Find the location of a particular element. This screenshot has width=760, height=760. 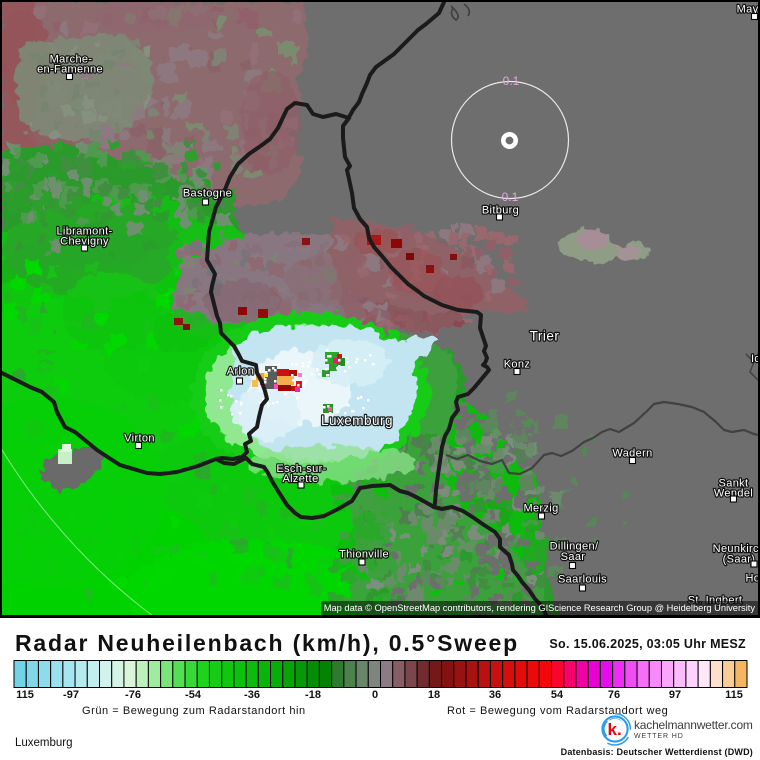

svg-text: Wendel is located at coordinates (733, 494).